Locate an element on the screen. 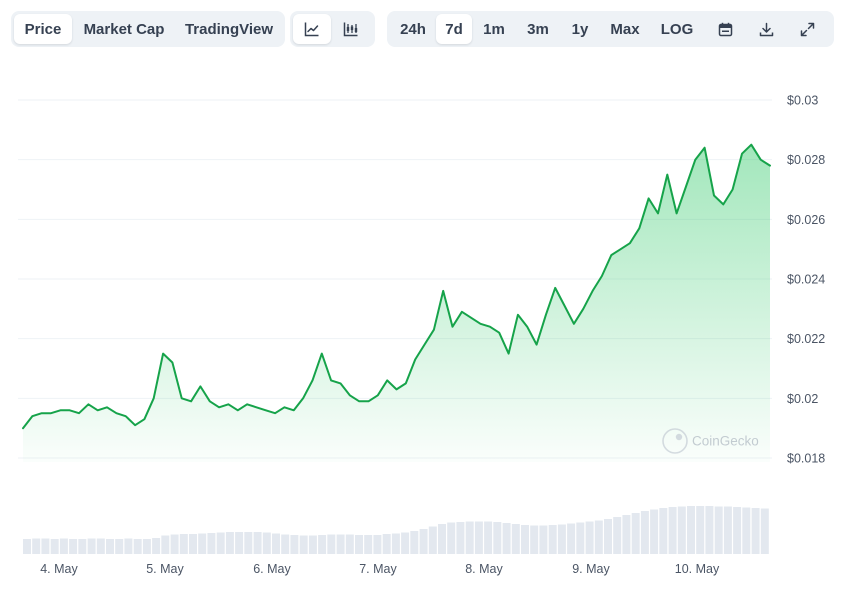 The image size is (850, 589). y-tick-label: $0.026 is located at coordinates (806, 220).